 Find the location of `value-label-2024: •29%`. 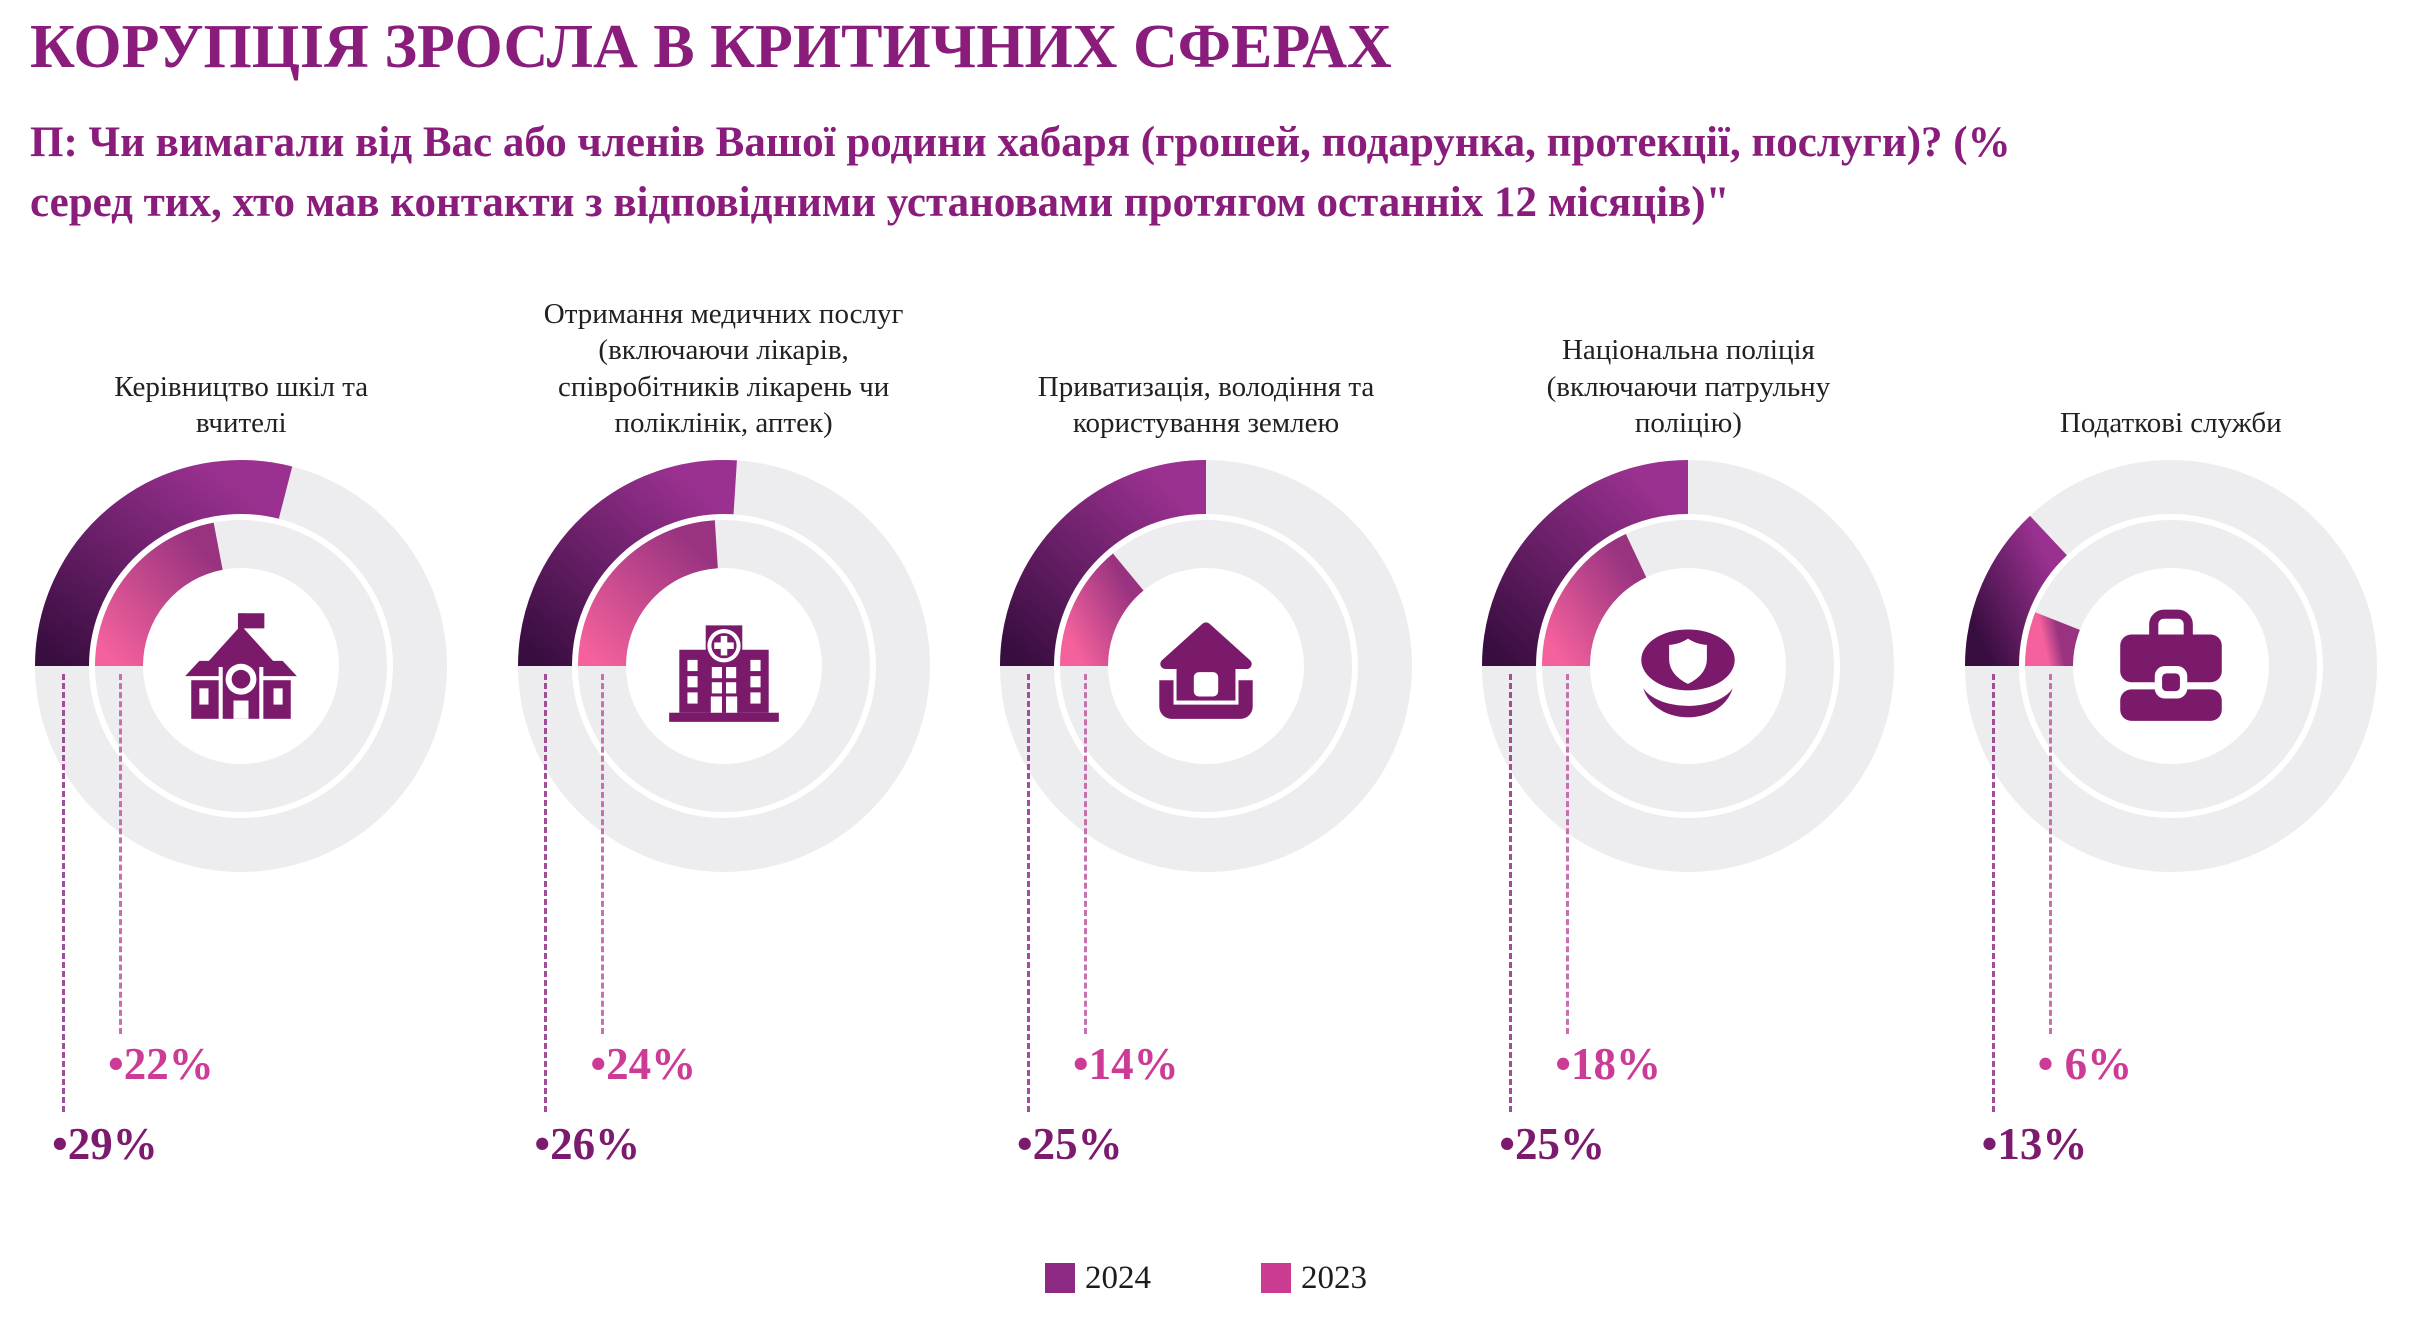

value-label-2024: •29% is located at coordinates (105, 1143).